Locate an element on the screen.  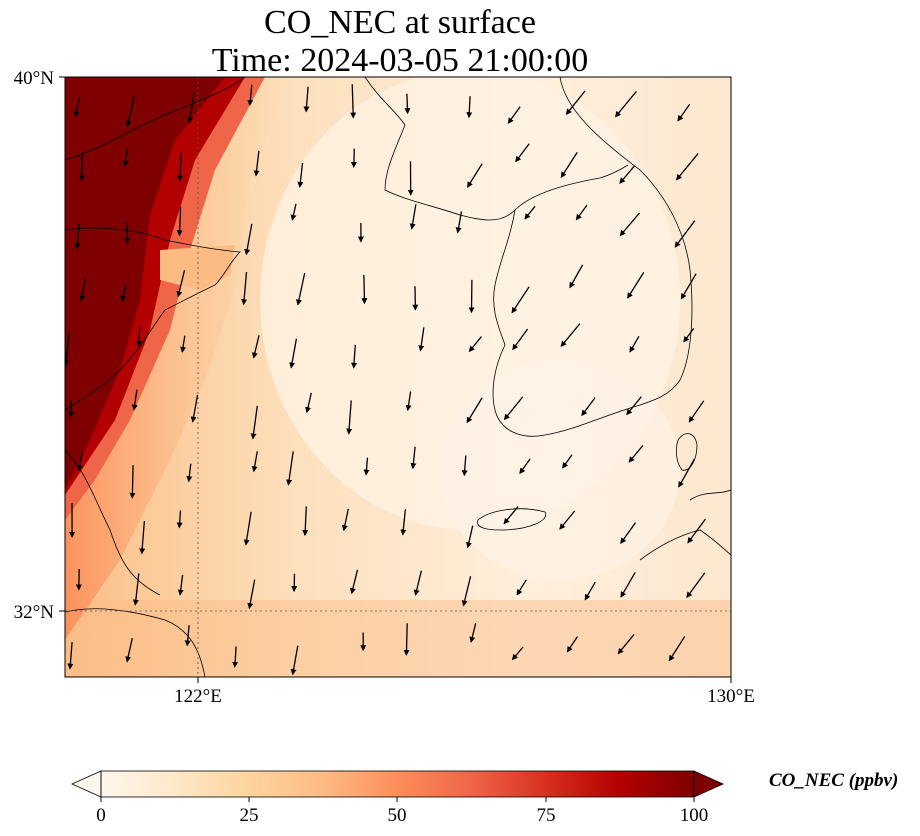
plume-core-zone is located at coordinates (145, 283).